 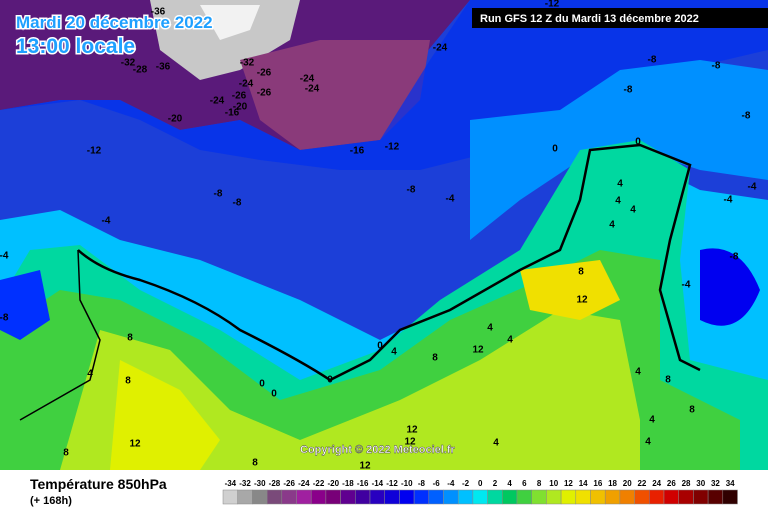 I want to click on scale-label: -32, so click(x=245, y=483).